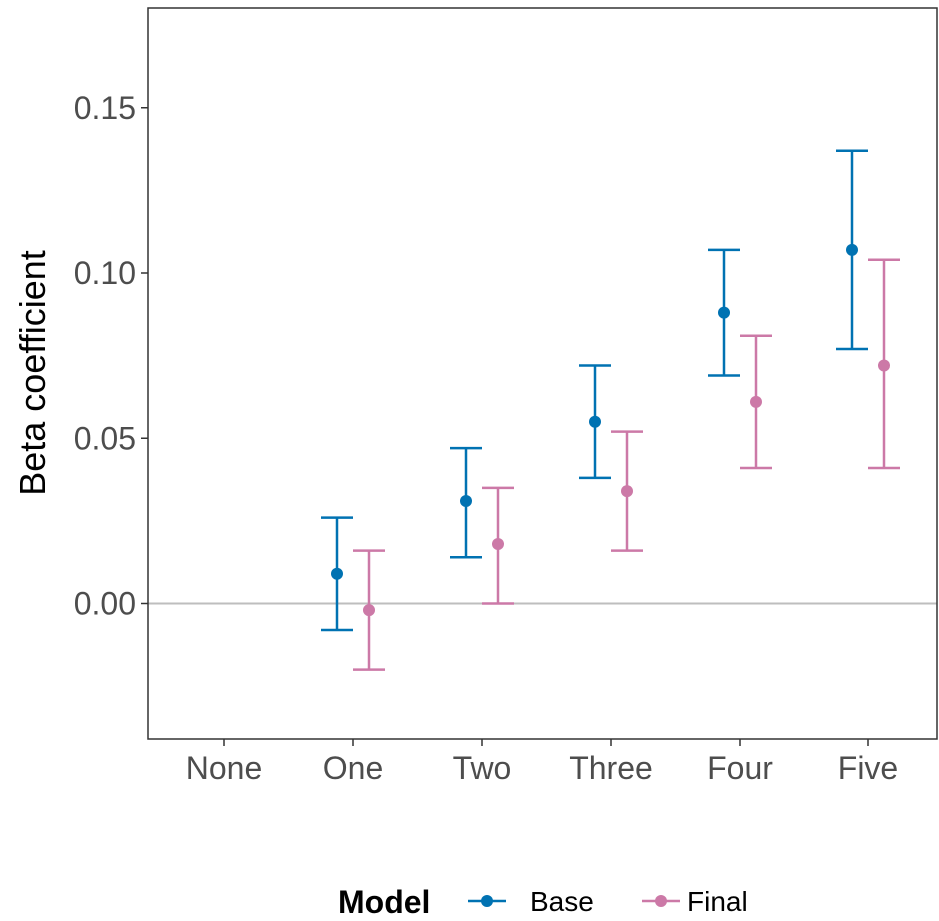  I want to click on y-axis-label: Beta coefficient, so click(32, 373).